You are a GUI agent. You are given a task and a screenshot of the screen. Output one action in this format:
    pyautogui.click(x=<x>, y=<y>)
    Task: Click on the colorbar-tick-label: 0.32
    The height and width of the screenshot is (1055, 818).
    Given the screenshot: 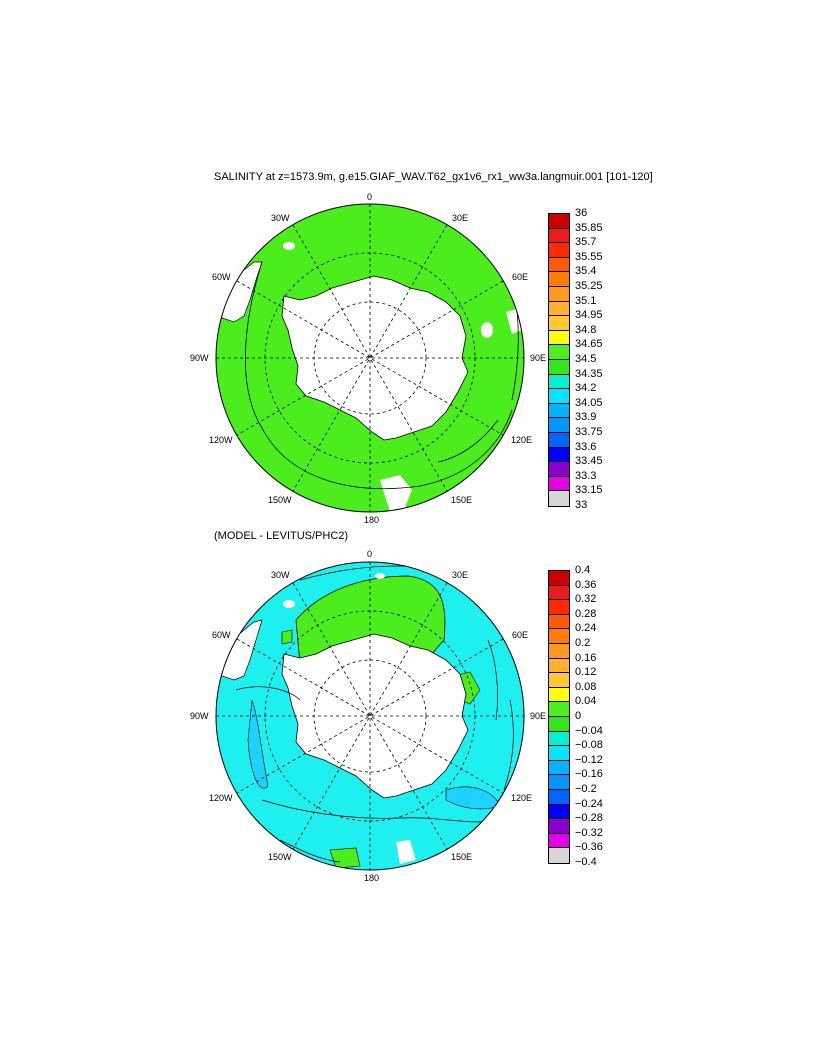 What is the action you would take?
    pyautogui.click(x=586, y=599)
    